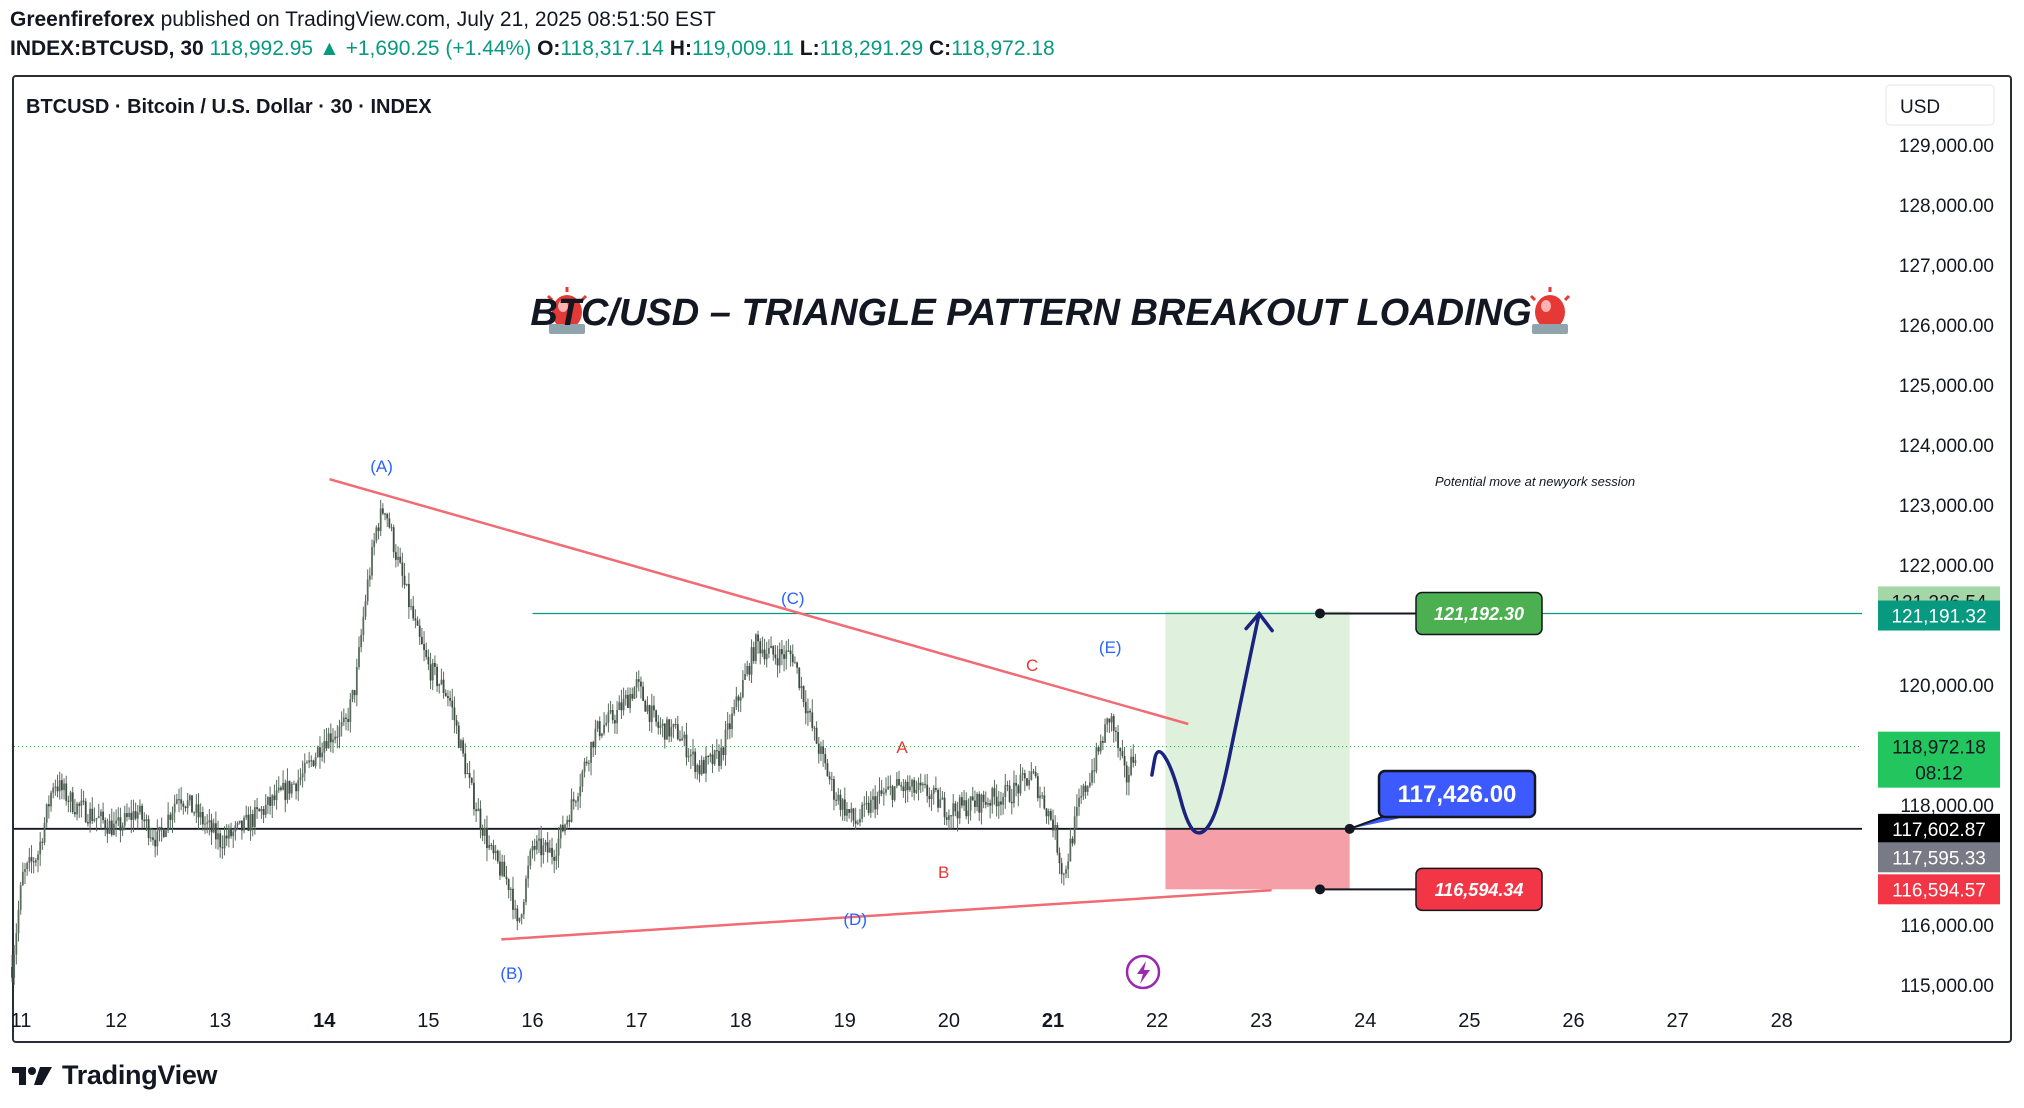 Image resolution: width=2024 pixels, height=1108 pixels. Describe the element at coordinates (1947, 806) in the screenshot. I see `y-tick-label: 118,000.00` at that location.